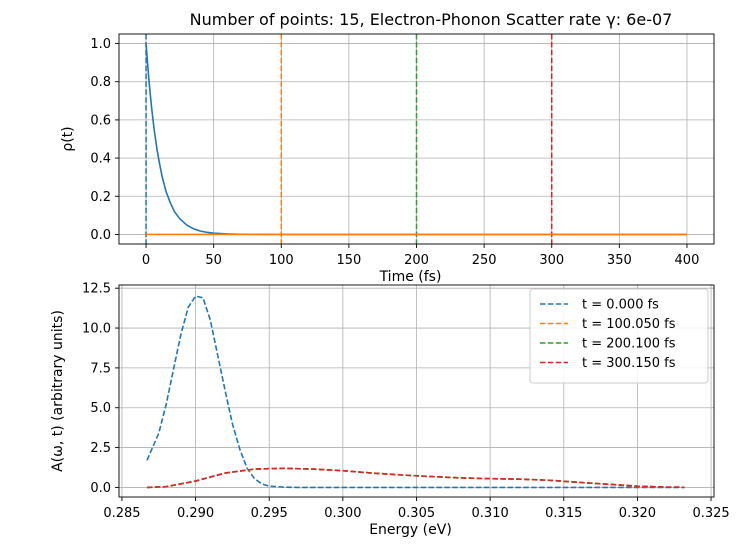 This screenshot has height=549, width=743. I want to click on x-tick-label: 150, so click(348, 260).